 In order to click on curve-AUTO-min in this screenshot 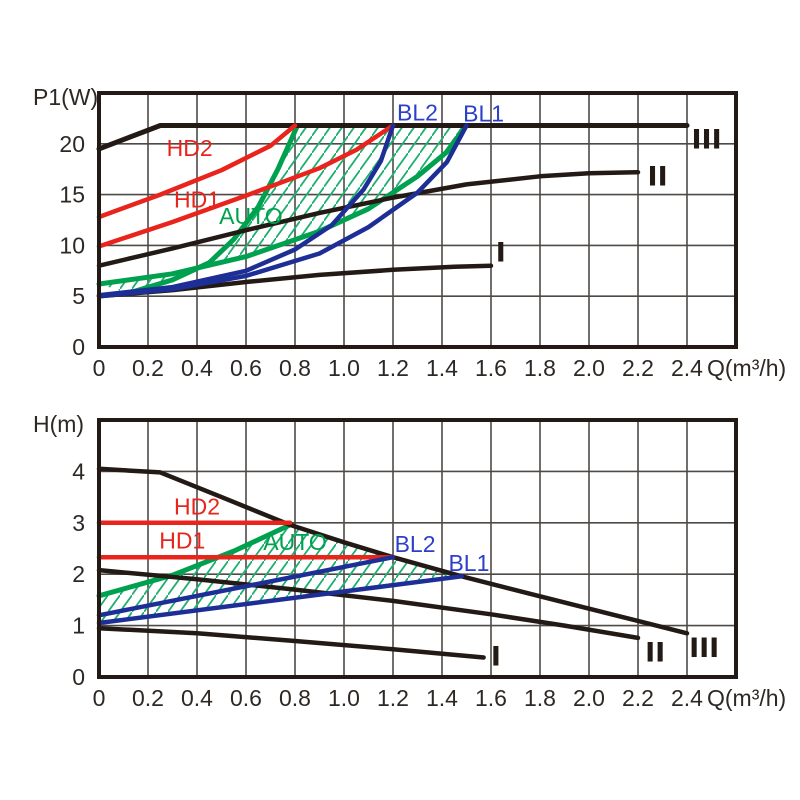, I will do `click(282, 205)`.